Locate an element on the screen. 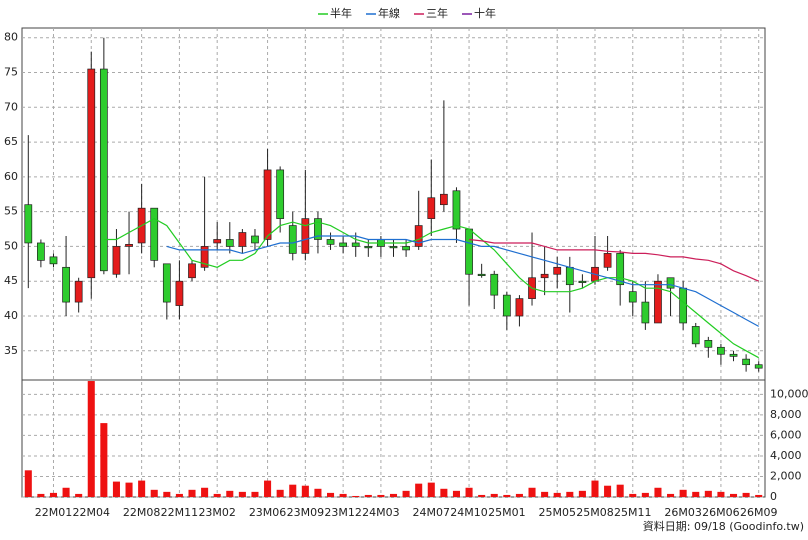  x-tick-label: 23M06 is located at coordinates (268, 512).